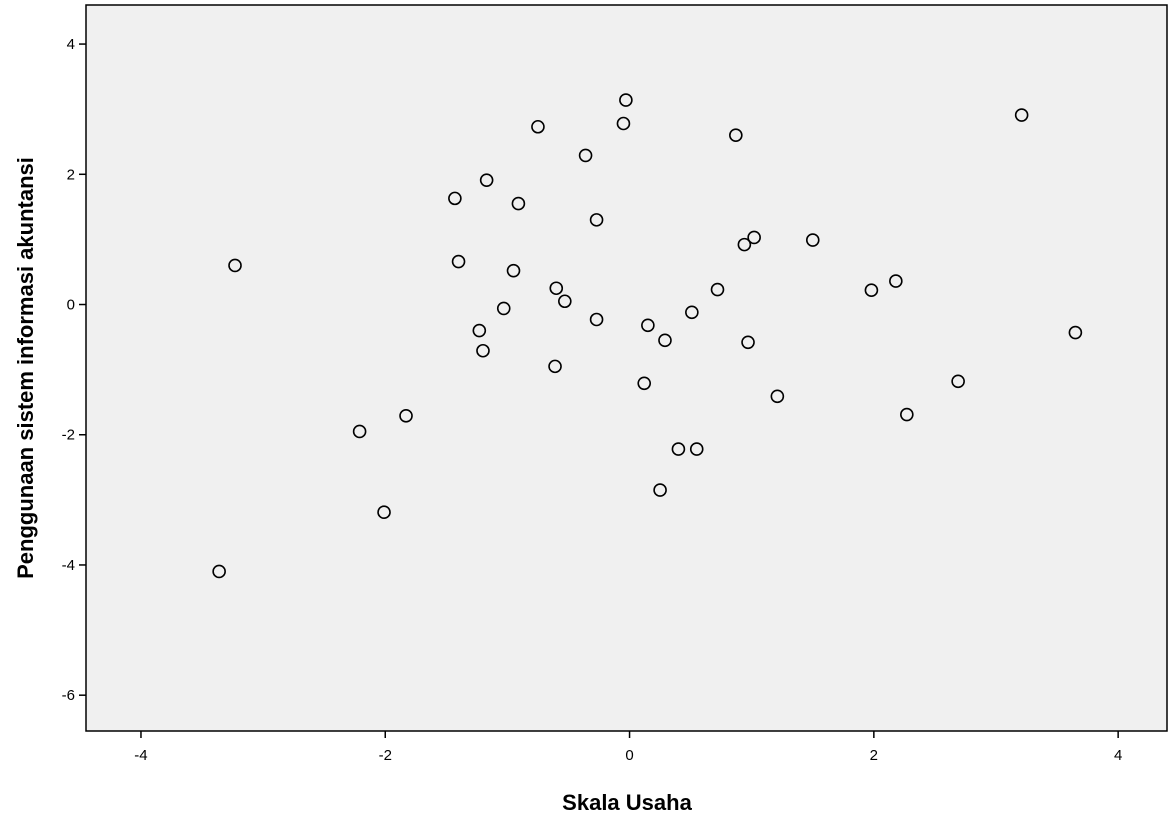 The width and height of the screenshot is (1169, 824). Describe the element at coordinates (385, 755) in the screenshot. I see `x-tick-label: -2` at that location.